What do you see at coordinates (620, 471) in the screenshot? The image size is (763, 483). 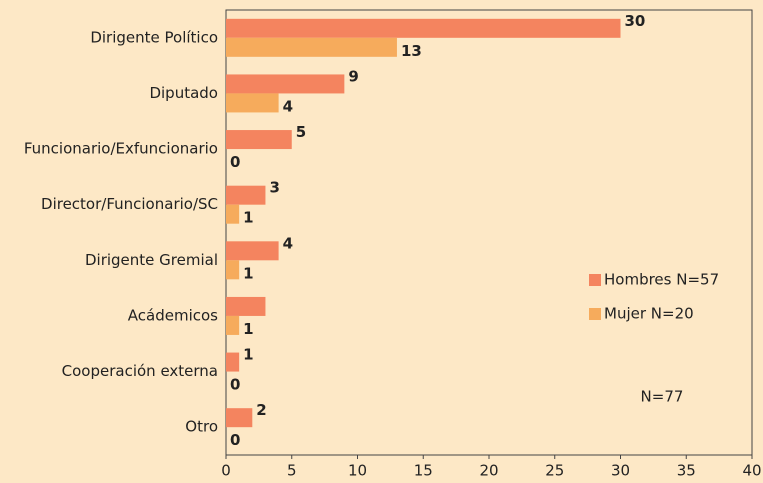 I see `x-tick-label: 30` at bounding box center [620, 471].